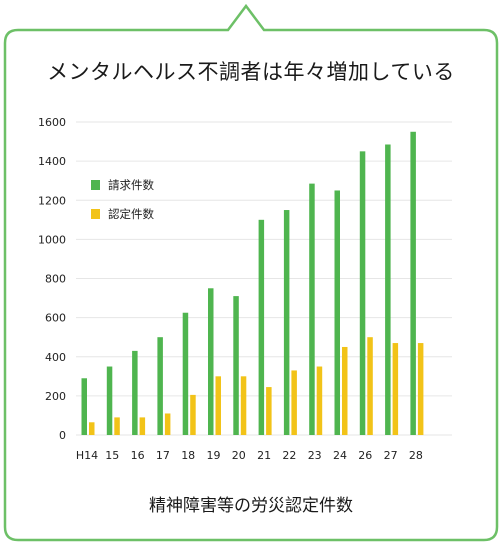 Image resolution: width=502 pixels, height=544 pixels. What do you see at coordinates (122, 199) in the screenshot?
I see `legend: 請求件数 認定件数` at bounding box center [122, 199].